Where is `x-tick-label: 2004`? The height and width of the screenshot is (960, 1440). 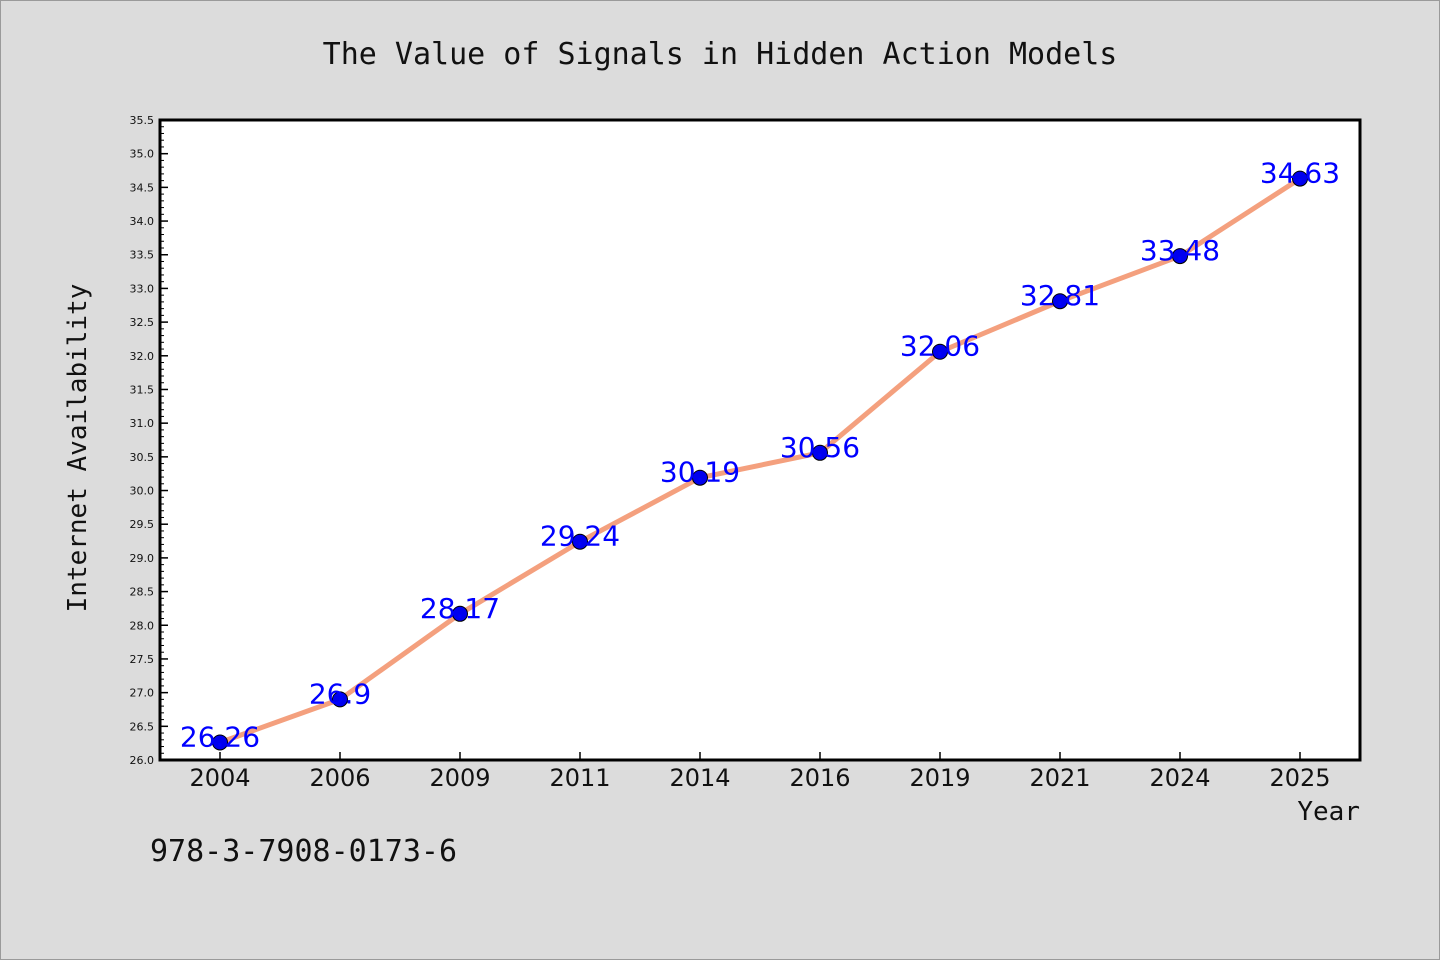 x-tick-label: 2004 is located at coordinates (219, 778).